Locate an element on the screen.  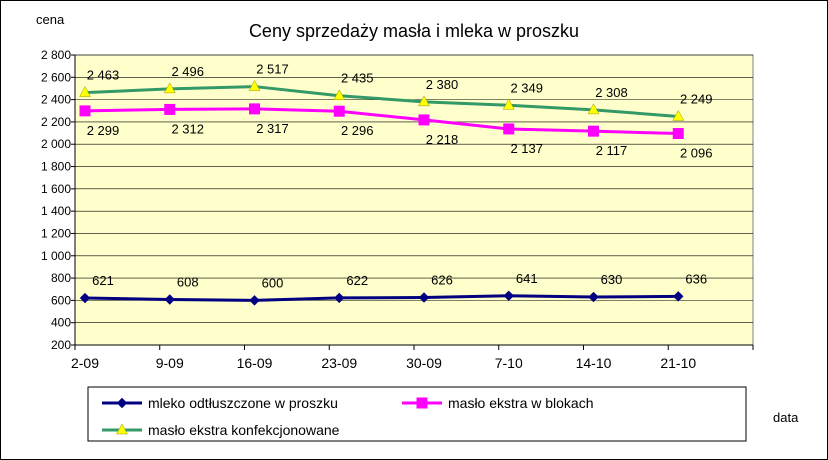
y-tick-label: 2 000 is located at coordinates (56, 144).